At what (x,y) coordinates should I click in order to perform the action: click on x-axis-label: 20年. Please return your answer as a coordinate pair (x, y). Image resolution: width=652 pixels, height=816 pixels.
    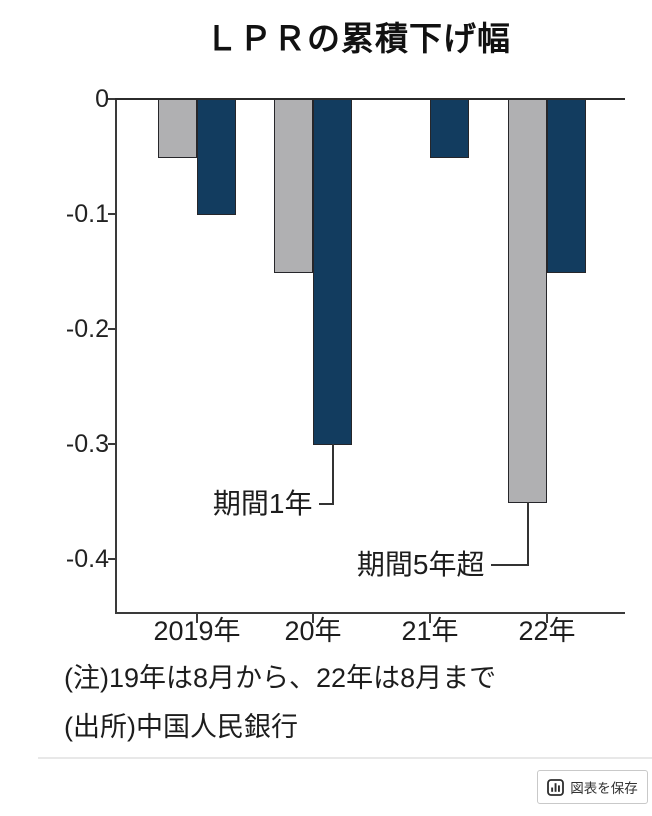
    Looking at the image, I should click on (313, 631).